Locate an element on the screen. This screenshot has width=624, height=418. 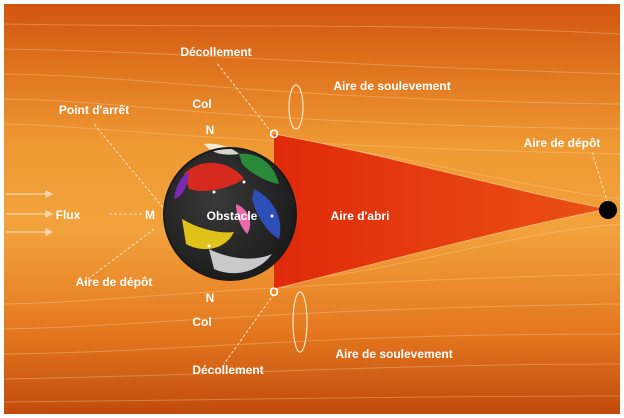
label-col-top: Col is located at coordinates (201, 104).